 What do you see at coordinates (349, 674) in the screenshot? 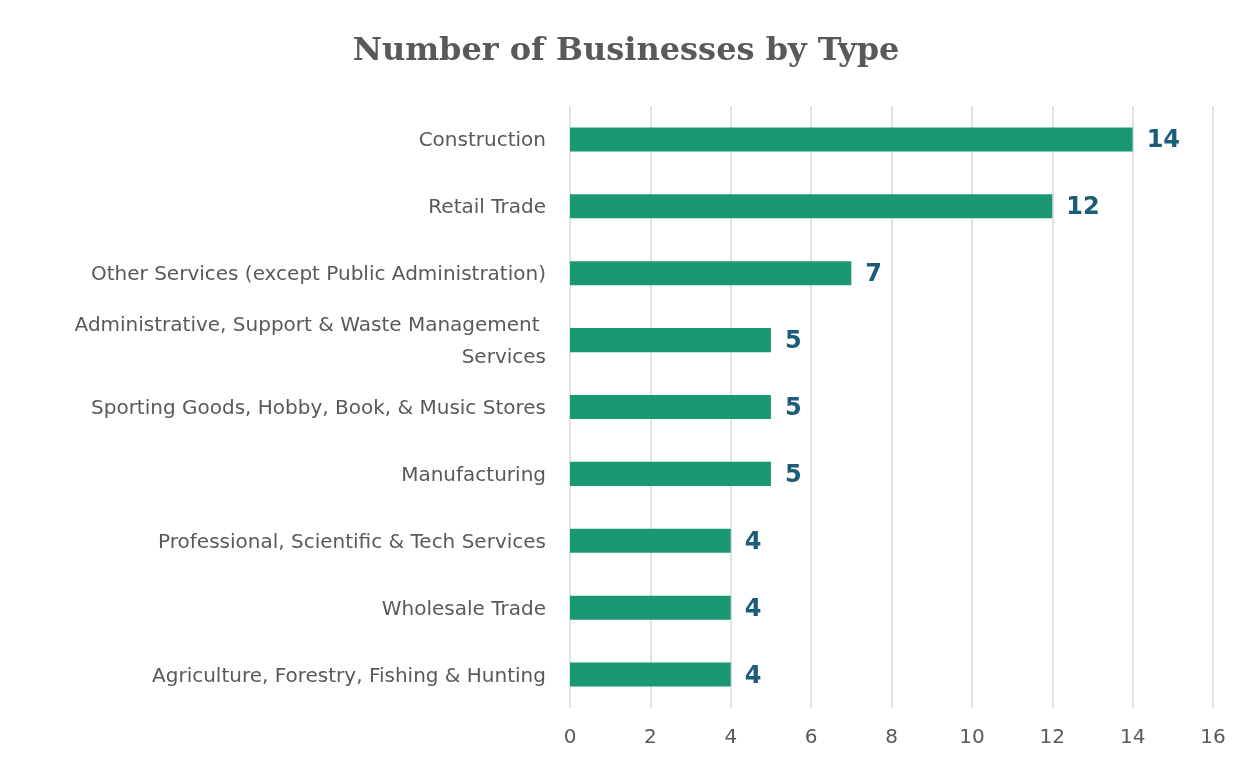
I see `y-tick-label: Agriculture, Forestry, Fishing & Hunting` at bounding box center [349, 674].